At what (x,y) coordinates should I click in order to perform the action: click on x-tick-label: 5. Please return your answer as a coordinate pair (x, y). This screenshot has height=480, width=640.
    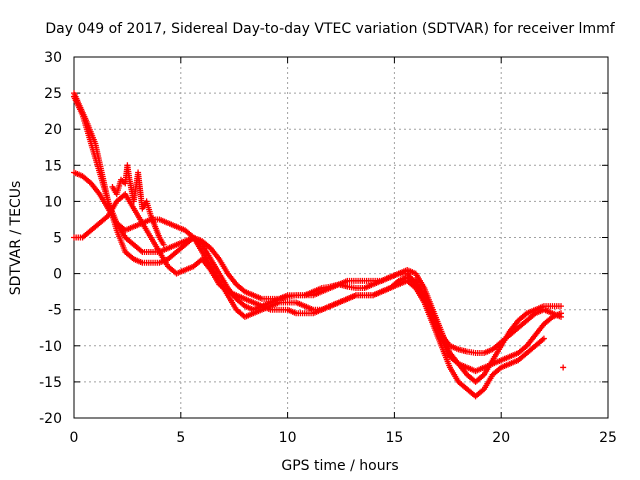
    Looking at the image, I should click on (180, 438).